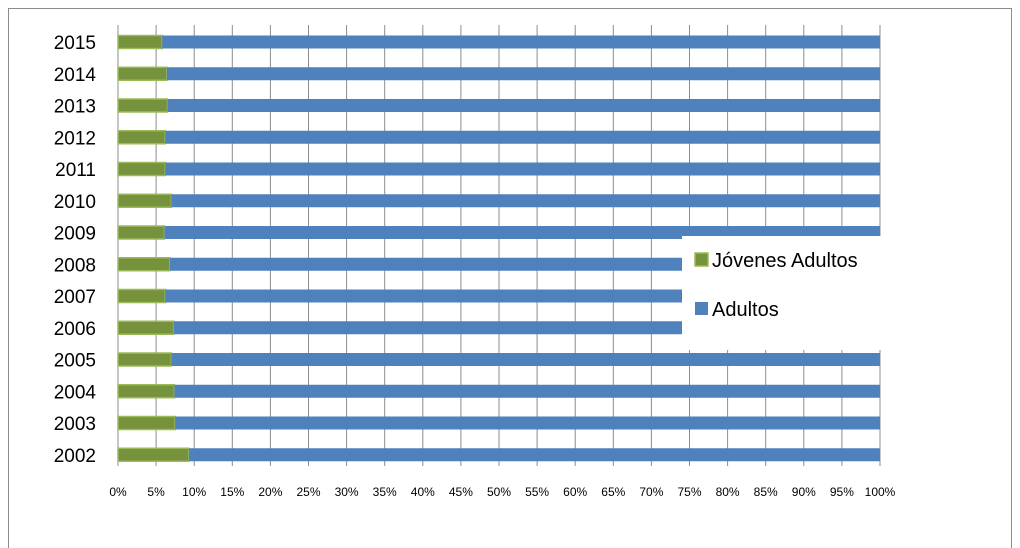 Image resolution: width=1020 pixels, height=548 pixels. Describe the element at coordinates (75, 424) in the screenshot. I see `y-tick-label: 2003` at that location.